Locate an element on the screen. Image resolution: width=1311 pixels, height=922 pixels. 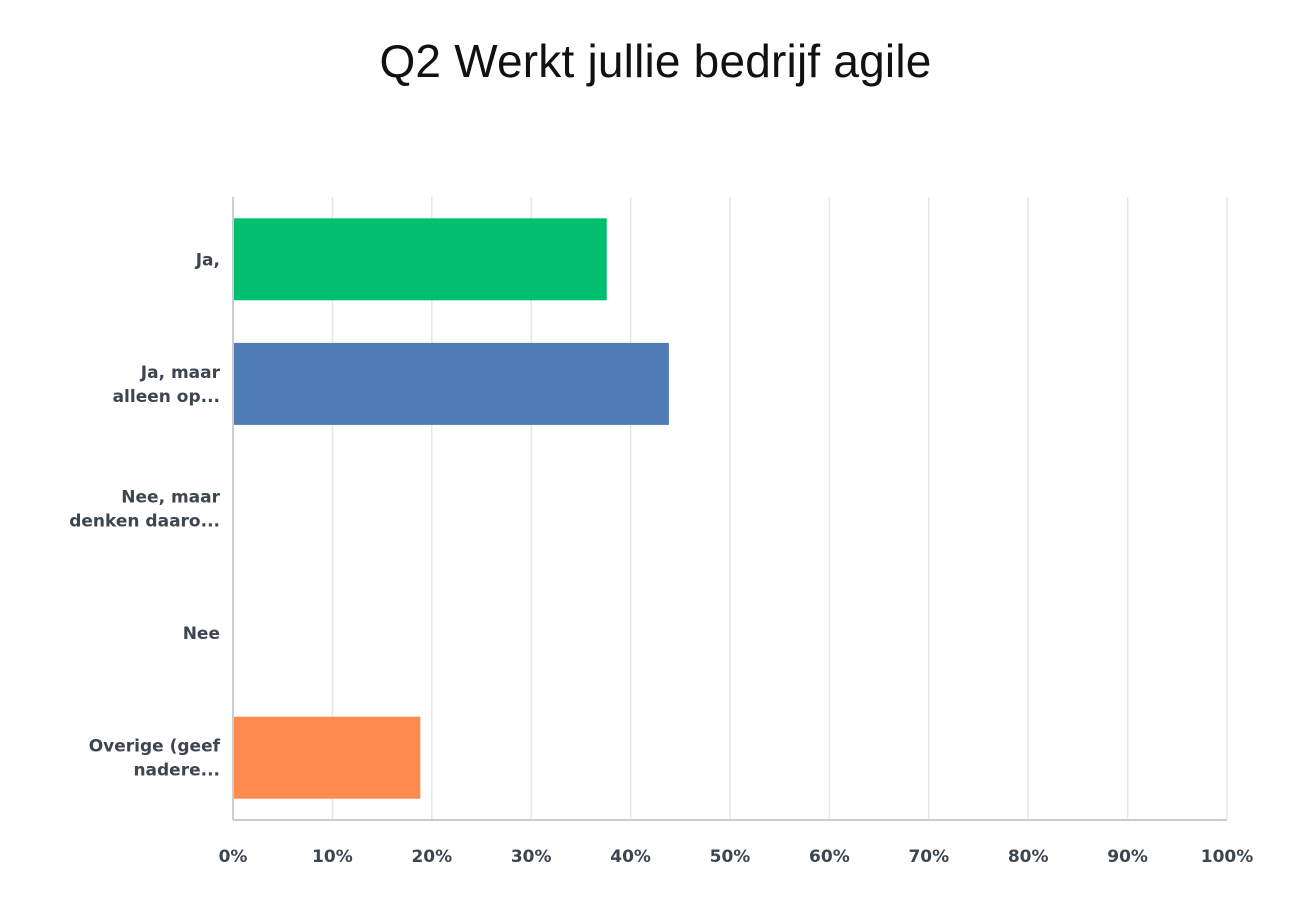
x-tick-label: 80% is located at coordinates (1028, 857).